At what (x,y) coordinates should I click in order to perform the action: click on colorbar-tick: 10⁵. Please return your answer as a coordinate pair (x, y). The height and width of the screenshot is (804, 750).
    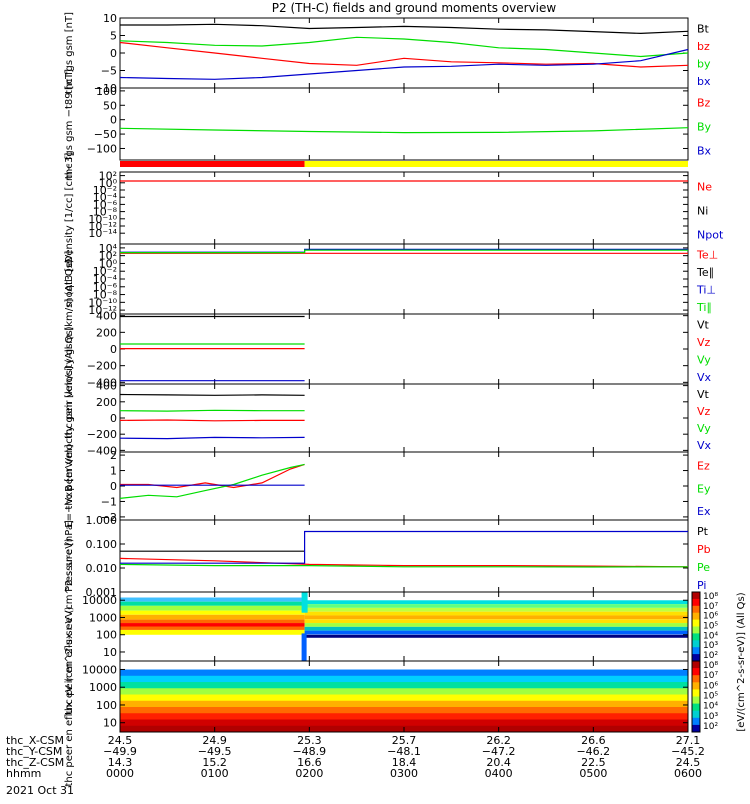
    Looking at the image, I should click on (710, 696).